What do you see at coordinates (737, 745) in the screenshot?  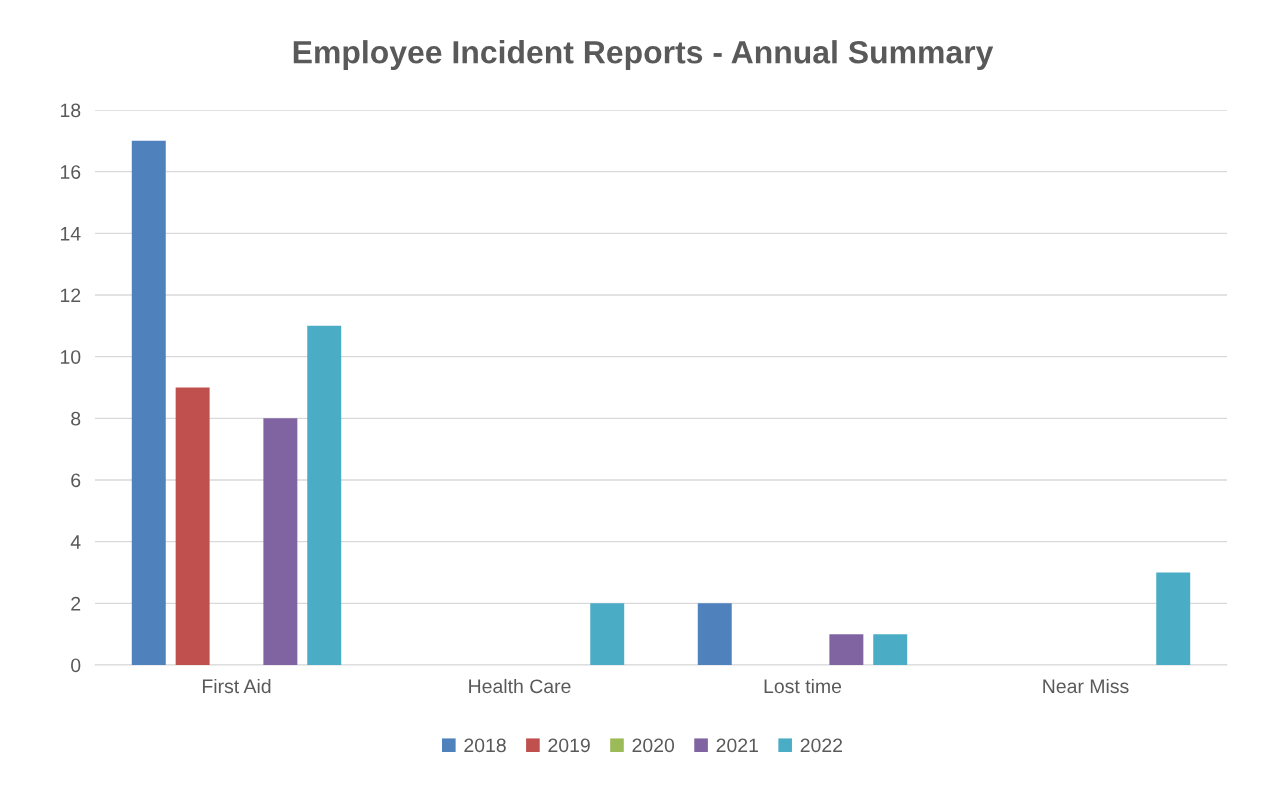 I see `legend-label: 2021` at bounding box center [737, 745].